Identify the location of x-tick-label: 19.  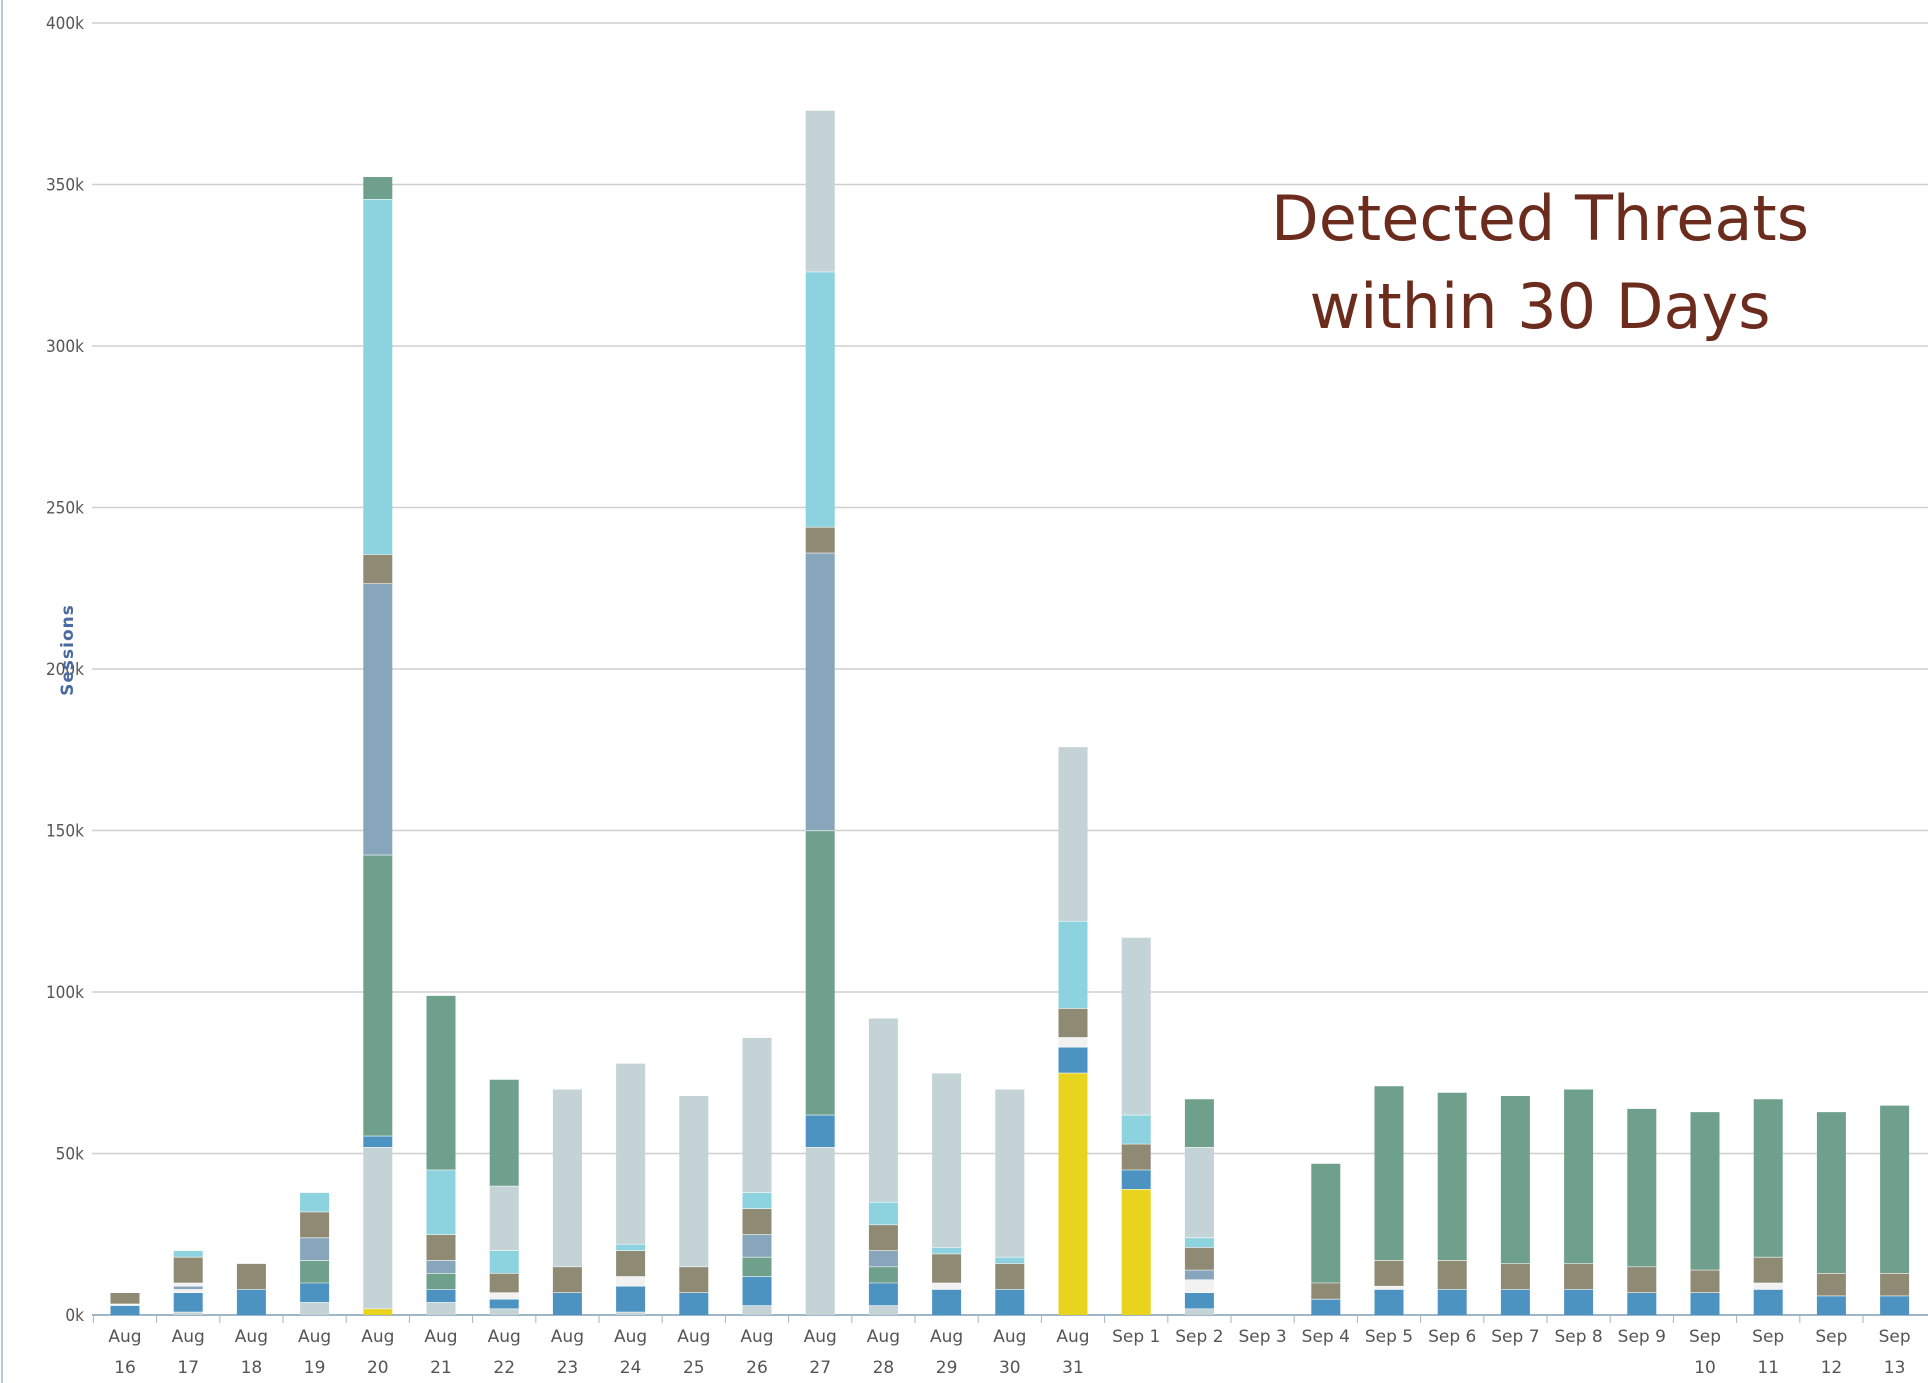
(315, 1368).